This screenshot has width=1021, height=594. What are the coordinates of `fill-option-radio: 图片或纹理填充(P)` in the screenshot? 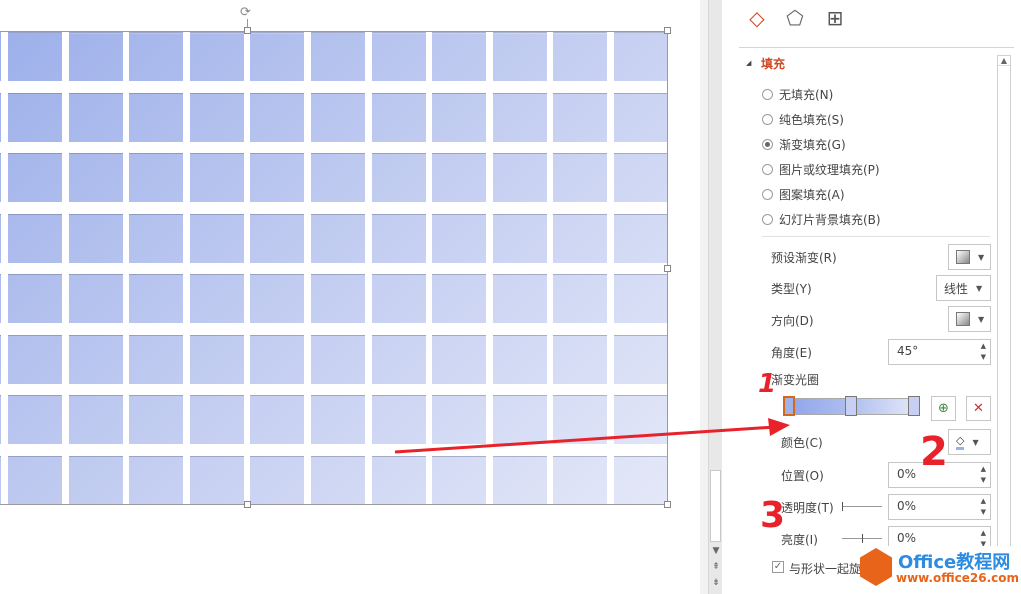 It's located at (821, 169).